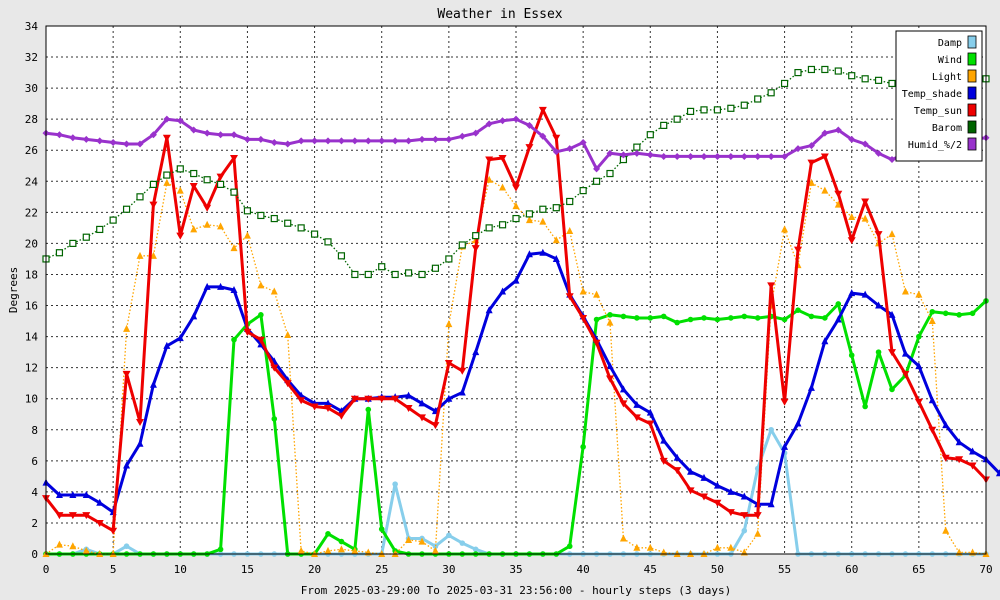  Describe the element at coordinates (448, 569) in the screenshot. I see `x-tick-label: 30` at that location.